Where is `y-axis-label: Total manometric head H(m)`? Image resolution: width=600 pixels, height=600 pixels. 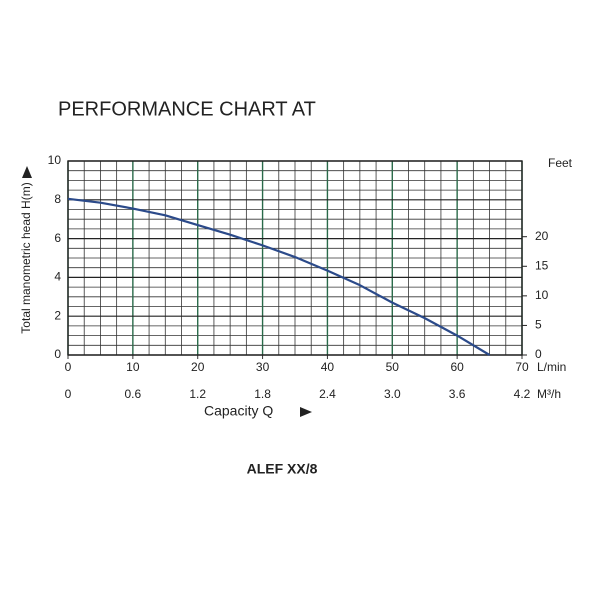
y-axis-label: Total manometric head H(m) is located at coordinates (26, 257).